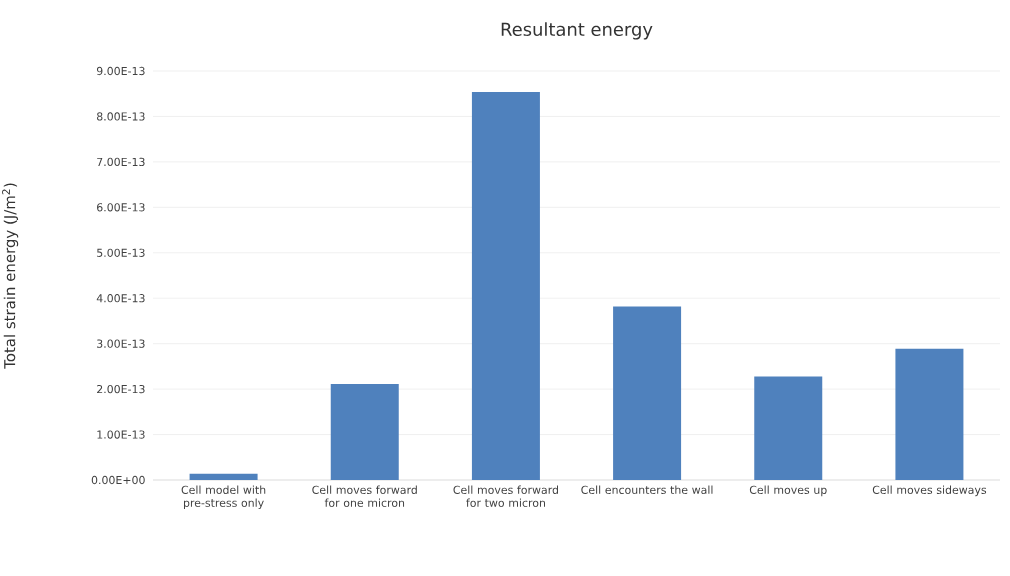 Image resolution: width=1010 pixels, height=576 pixels. Describe the element at coordinates (577, 31) in the screenshot. I see `chart-title: Resultant energy` at that location.